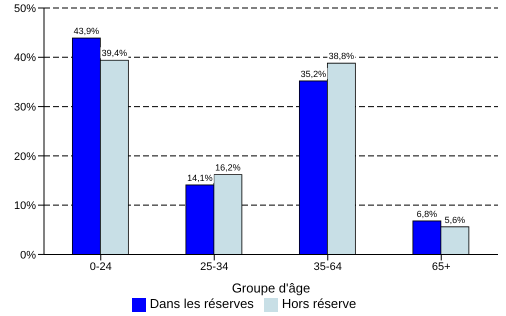 This screenshot has height=316, width=506. I want to click on y-tick-label: 20%, so click(25, 156).